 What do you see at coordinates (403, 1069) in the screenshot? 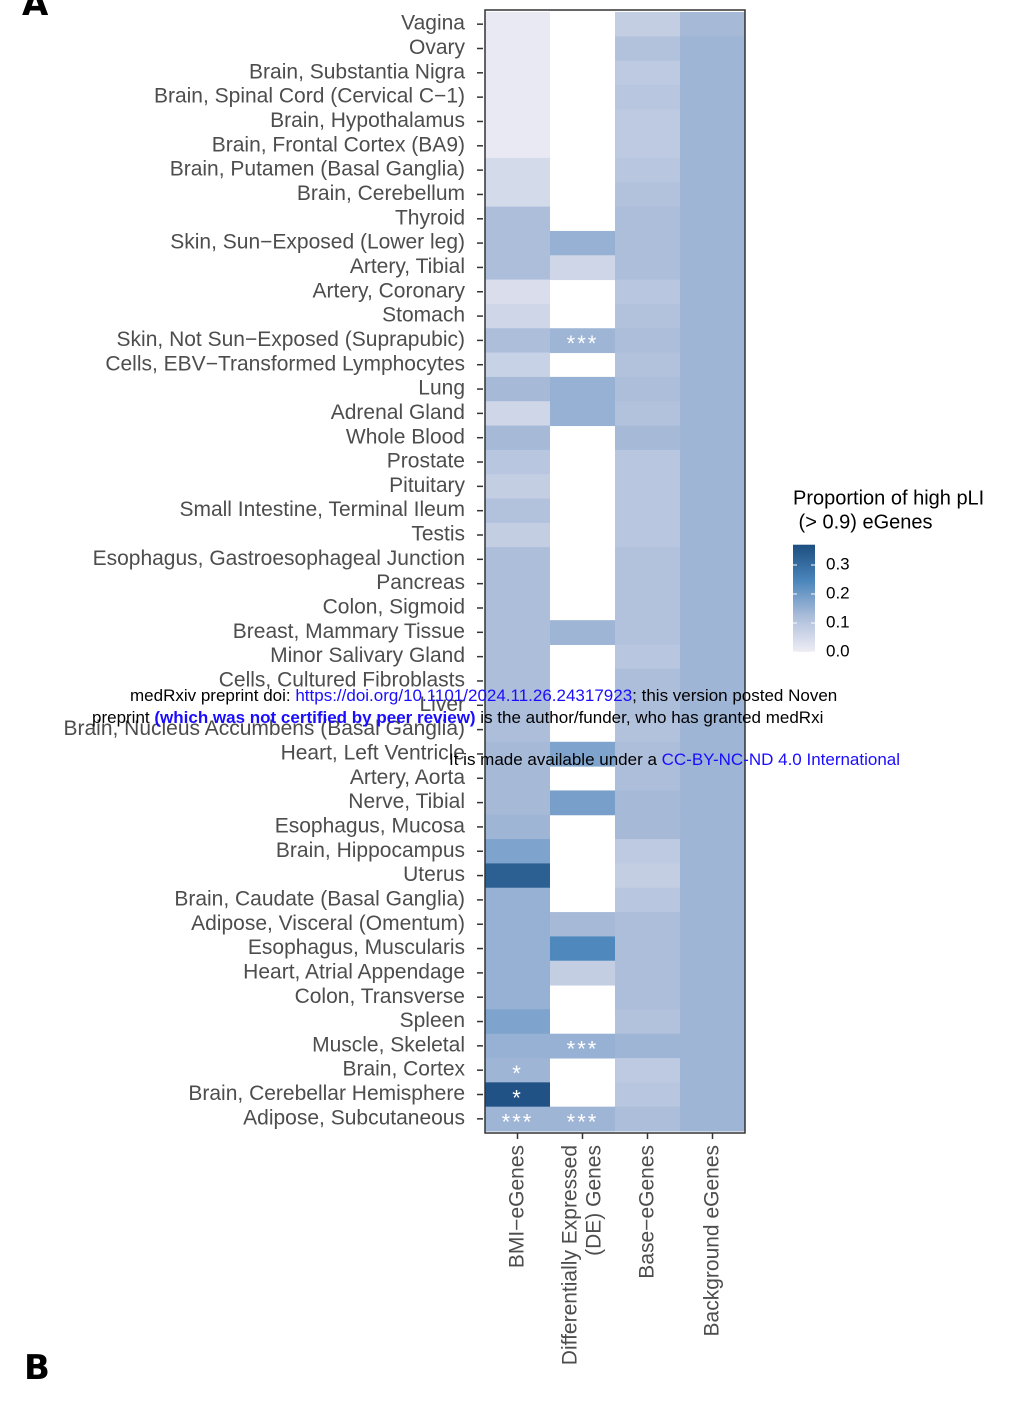
I see `y-tick-label: Brain, Cortex` at bounding box center [403, 1069].